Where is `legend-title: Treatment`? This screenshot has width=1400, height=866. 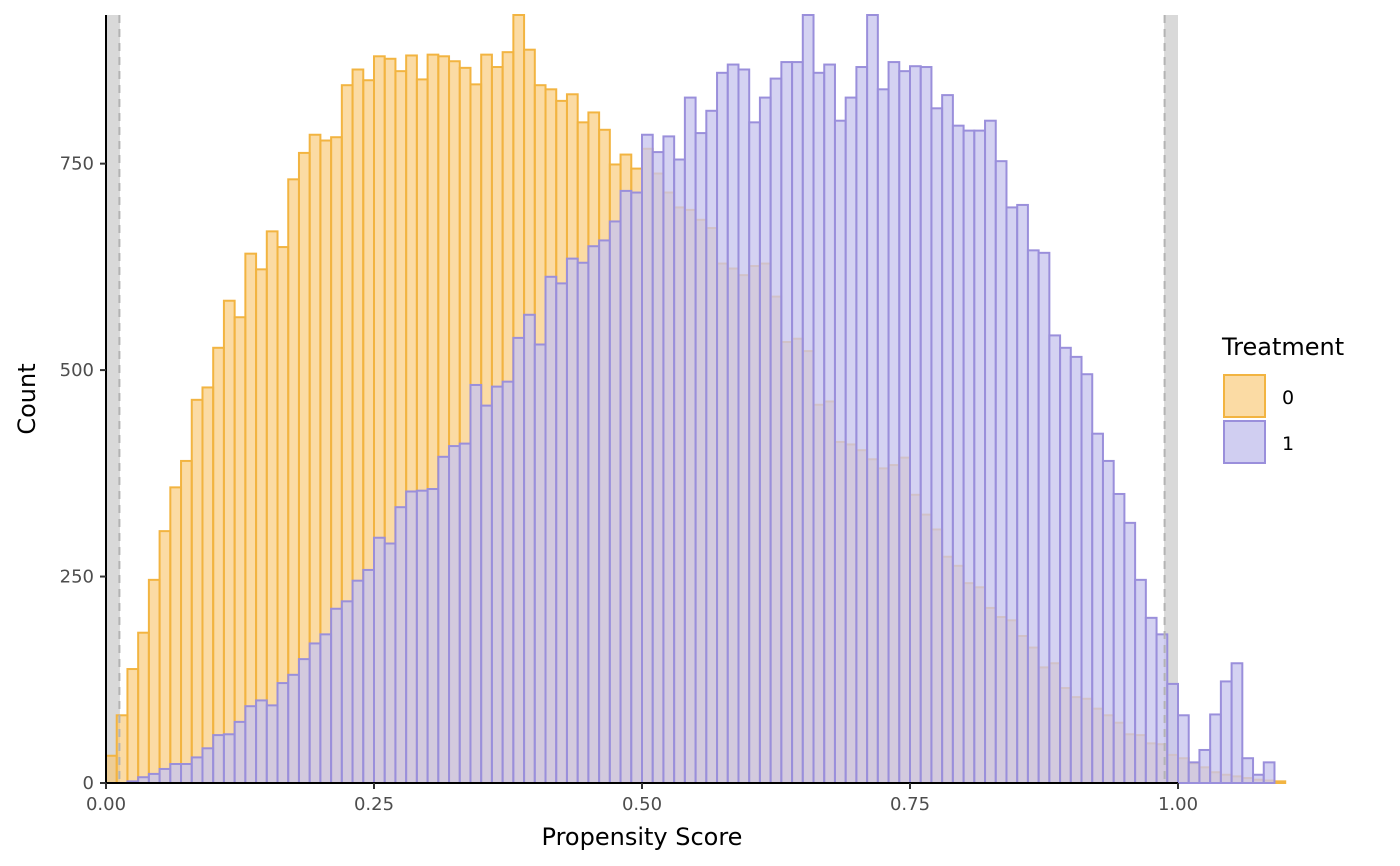
legend-title: Treatment is located at coordinates (1282, 347).